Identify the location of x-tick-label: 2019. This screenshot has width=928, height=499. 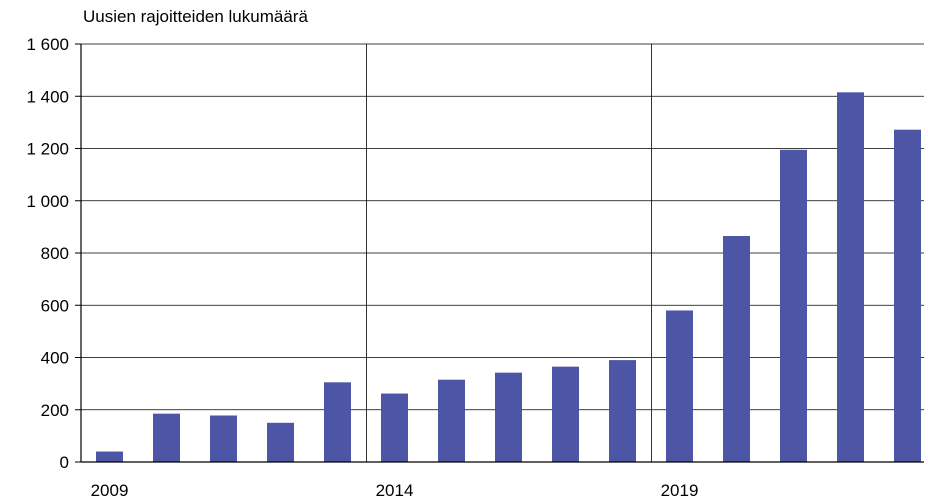
(680, 490).